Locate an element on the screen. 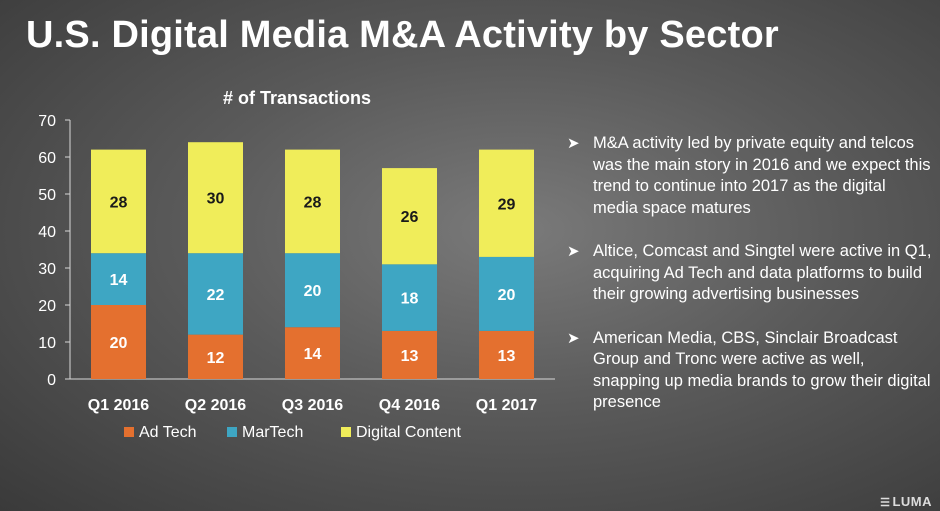  y-tick-label: 60 is located at coordinates (47, 158).